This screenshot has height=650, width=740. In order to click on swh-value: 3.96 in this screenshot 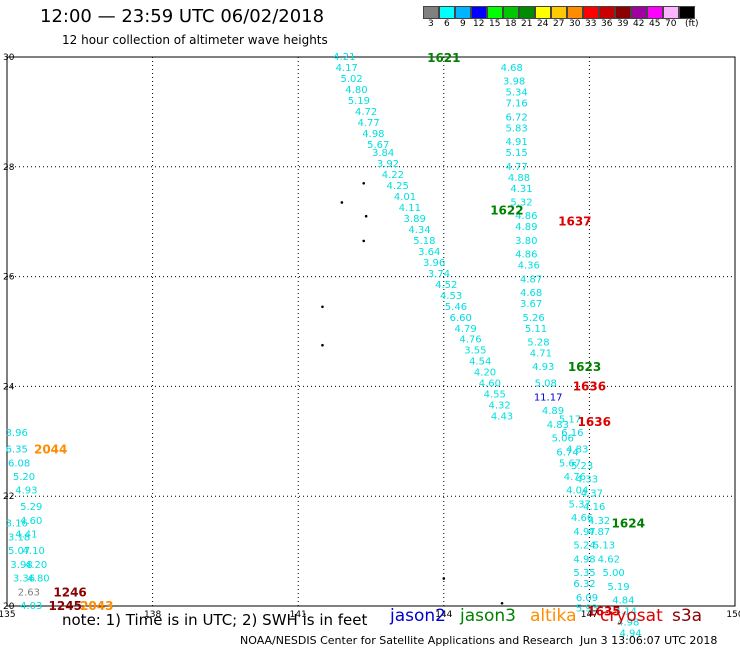, I will do `click(17, 433)`.